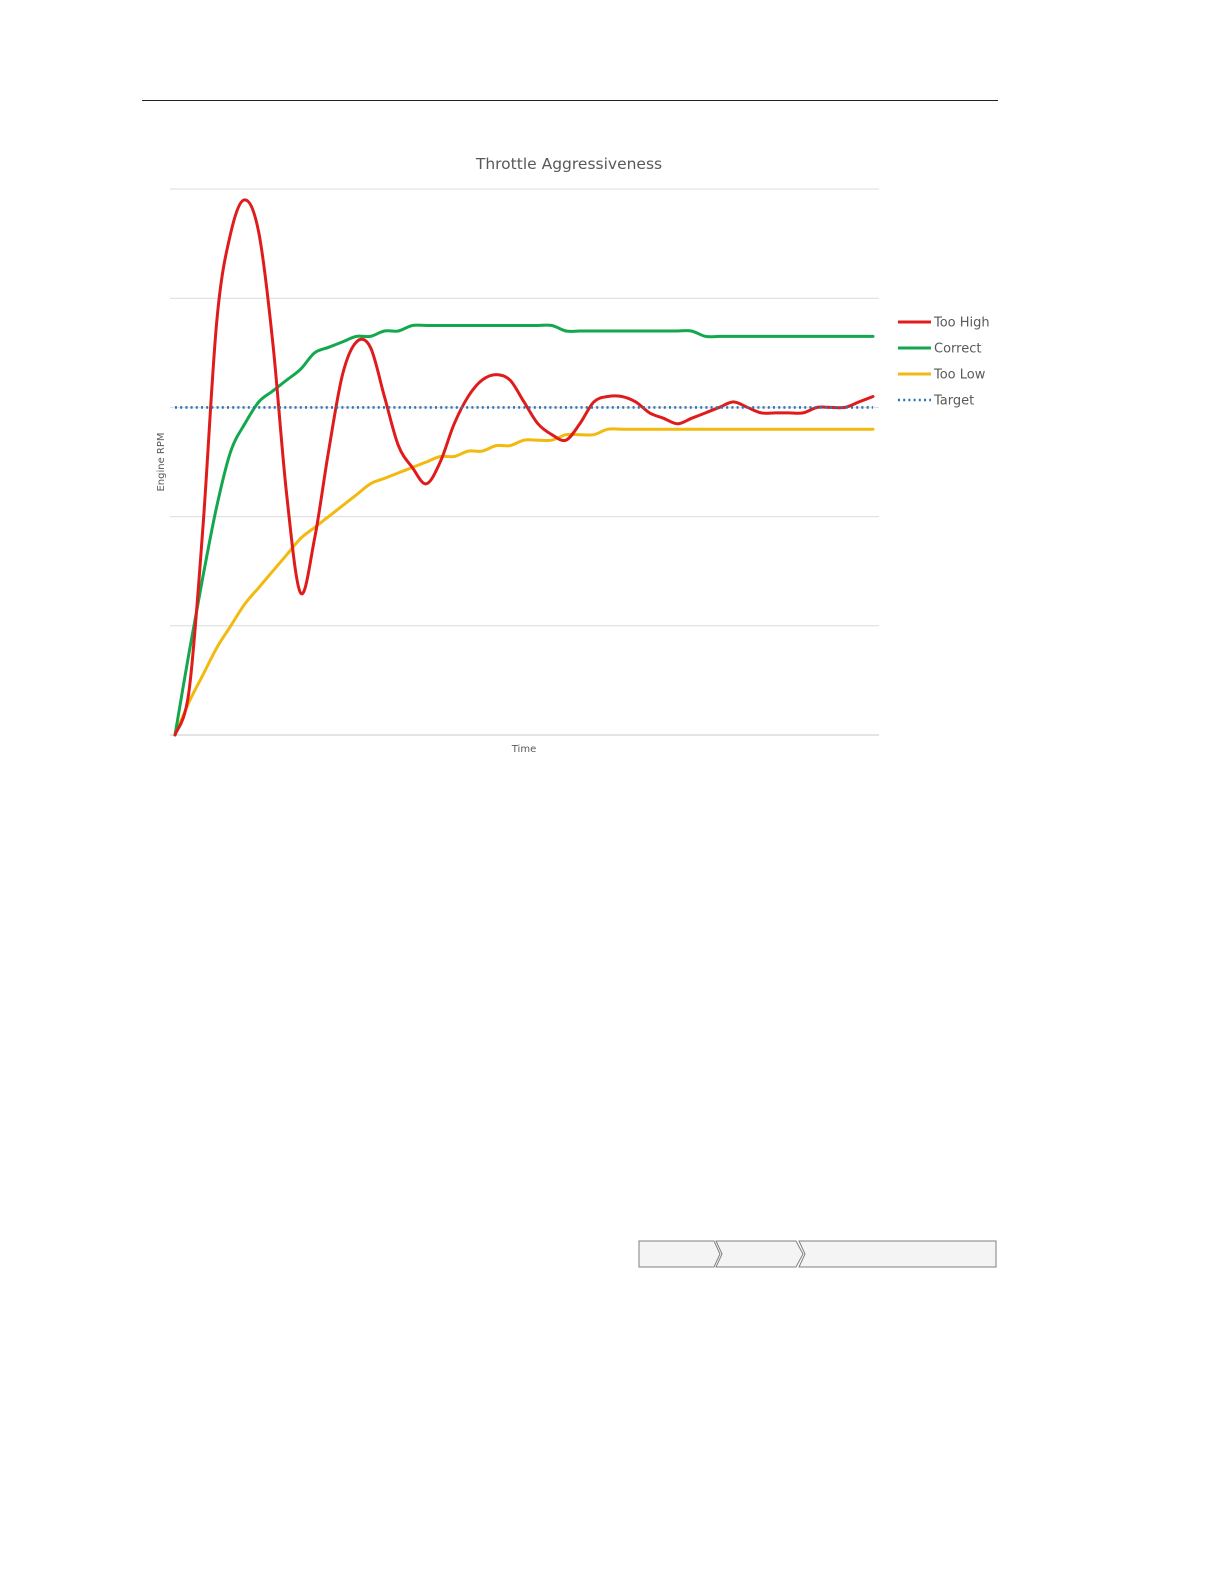  Describe the element at coordinates (961, 323) in the screenshot. I see `legend-label: Too High` at that location.